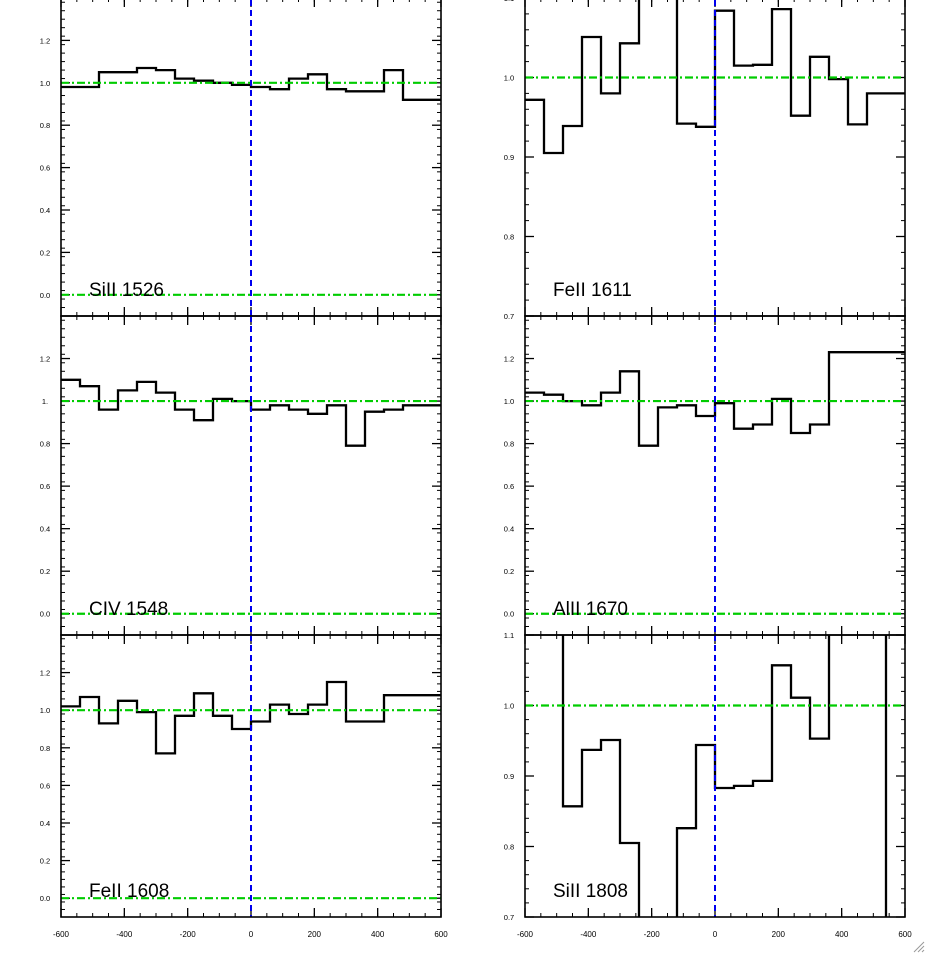  I want to click on line-label: AlII 1670, so click(590, 609).